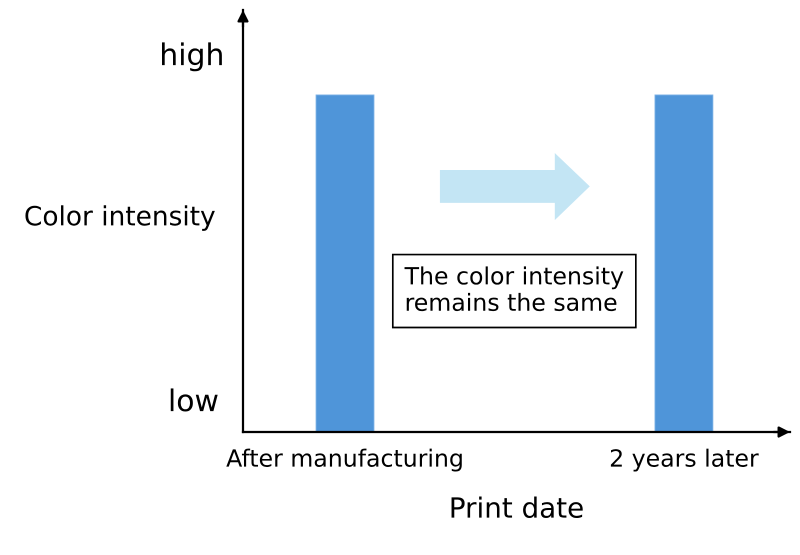 This screenshot has height=555, width=800. I want to click on x-tick-label: After manufacturing, so click(344, 460).